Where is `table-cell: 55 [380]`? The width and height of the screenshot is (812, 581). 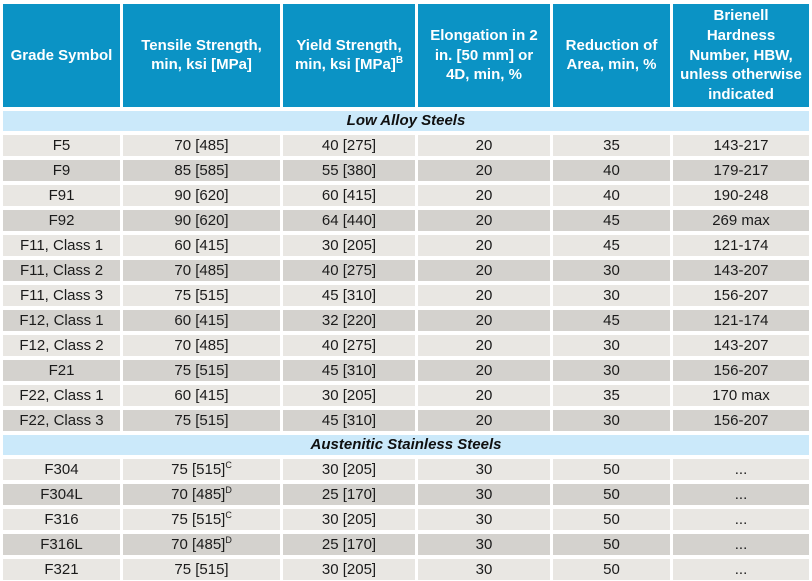
table-cell: 55 [380] is located at coordinates (349, 170).